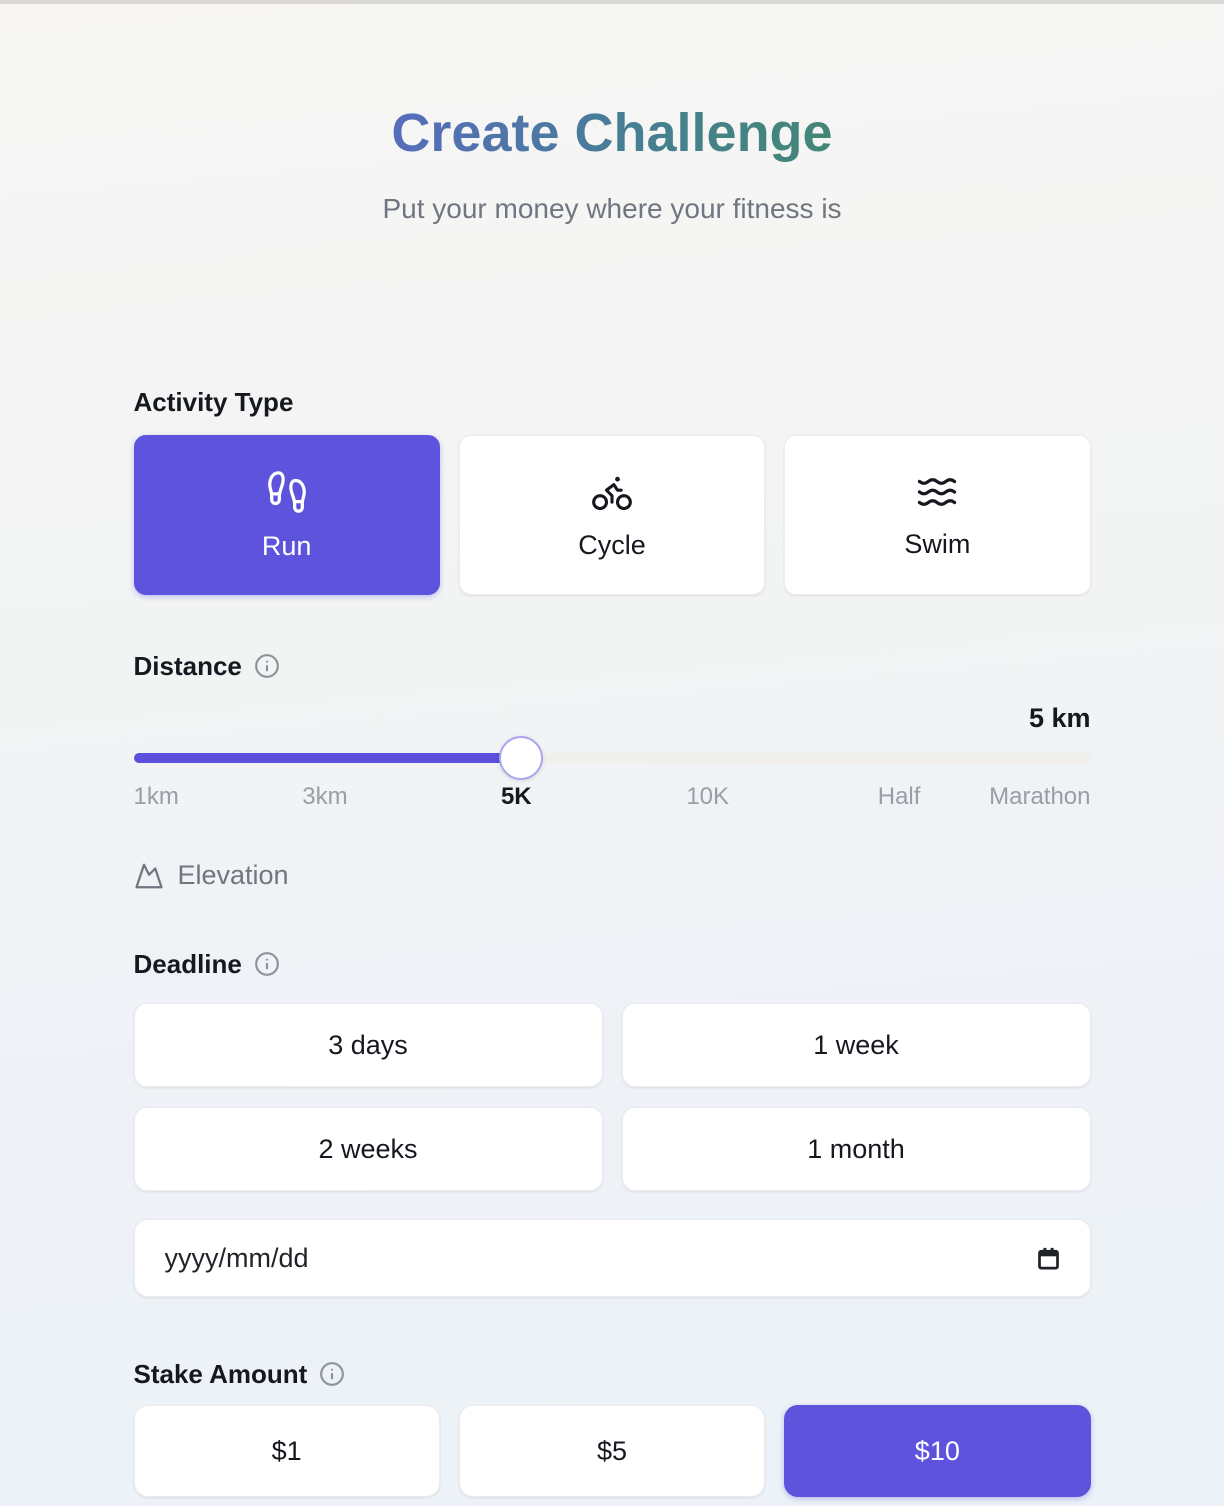 The width and height of the screenshot is (1224, 1506). What do you see at coordinates (368, 1149) in the screenshot?
I see `deadline-option-2-weeks: 2 weeks` at bounding box center [368, 1149].